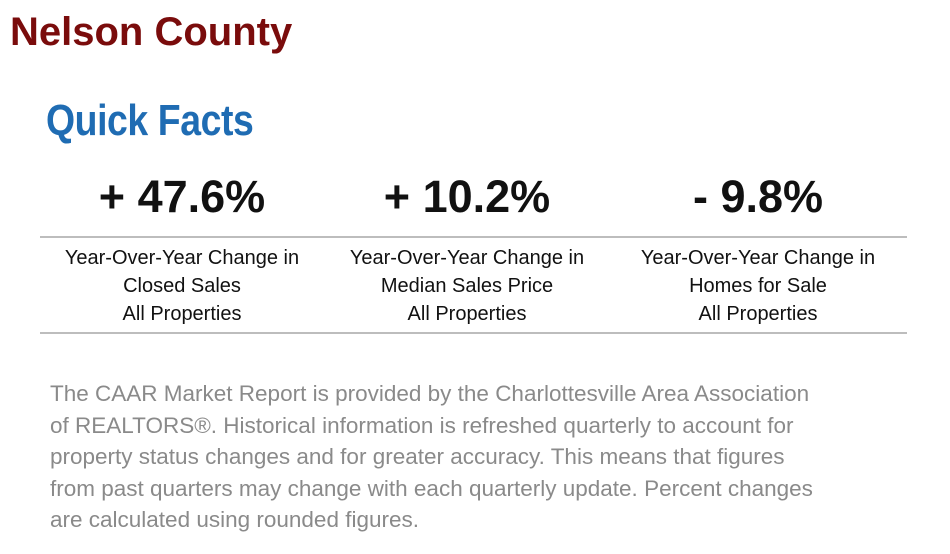 The height and width of the screenshot is (554, 950). Describe the element at coordinates (150, 120) in the screenshot. I see `section-title: Quick Facts` at that location.